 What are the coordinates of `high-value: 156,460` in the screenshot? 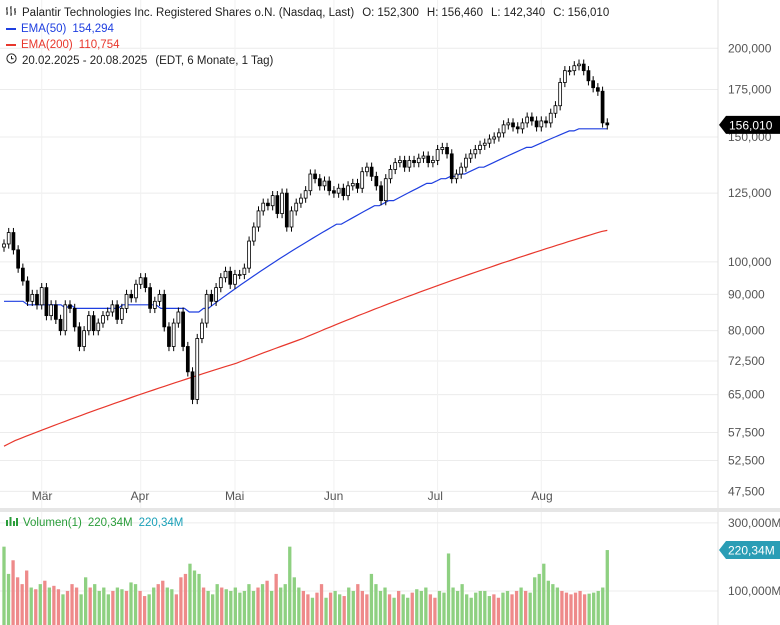 It's located at (462, 13).